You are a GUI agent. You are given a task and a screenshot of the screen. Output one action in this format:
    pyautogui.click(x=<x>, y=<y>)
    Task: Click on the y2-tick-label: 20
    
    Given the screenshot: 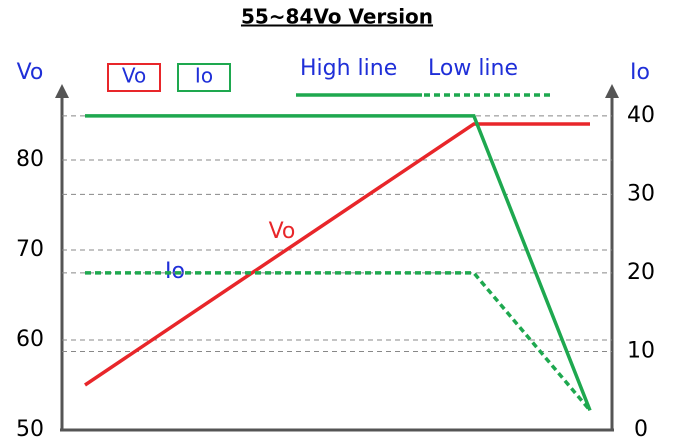 What is the action you would take?
    pyautogui.click(x=641, y=272)
    